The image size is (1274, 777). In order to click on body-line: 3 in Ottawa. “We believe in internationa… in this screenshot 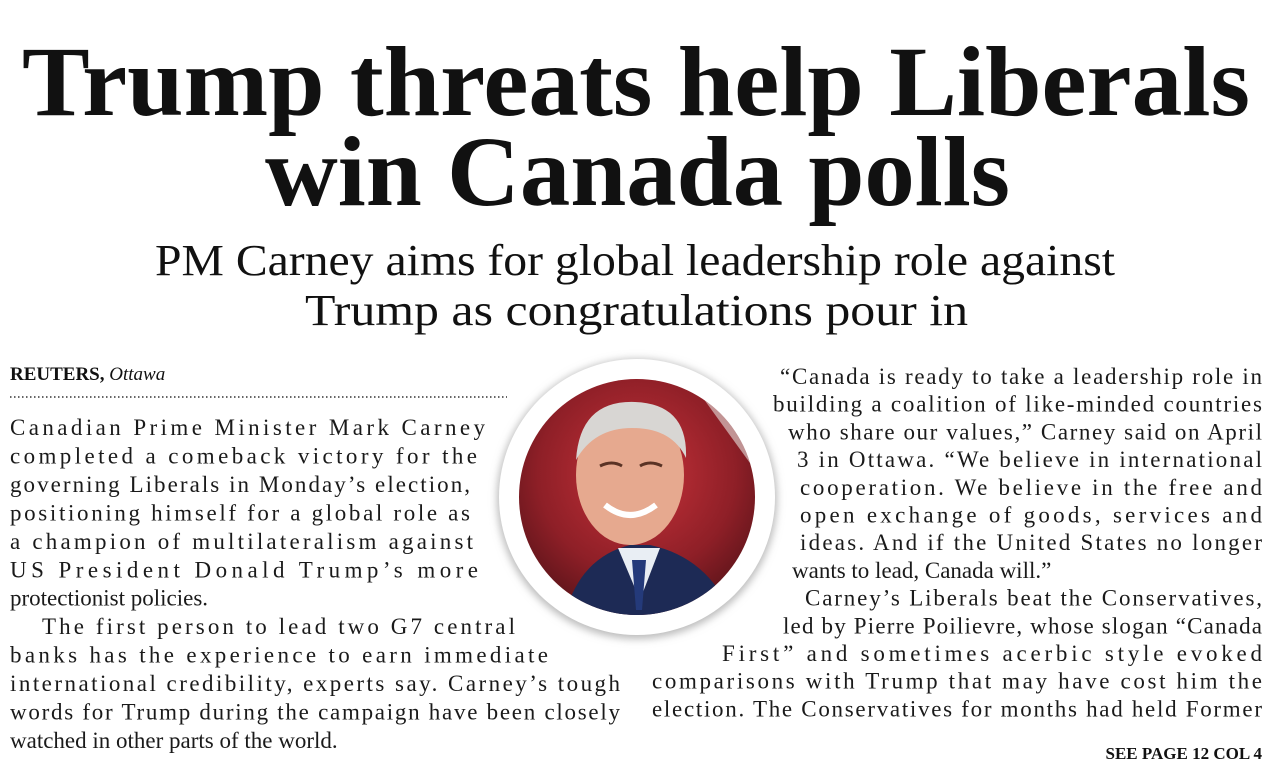, I will do `click(1029, 459)`.